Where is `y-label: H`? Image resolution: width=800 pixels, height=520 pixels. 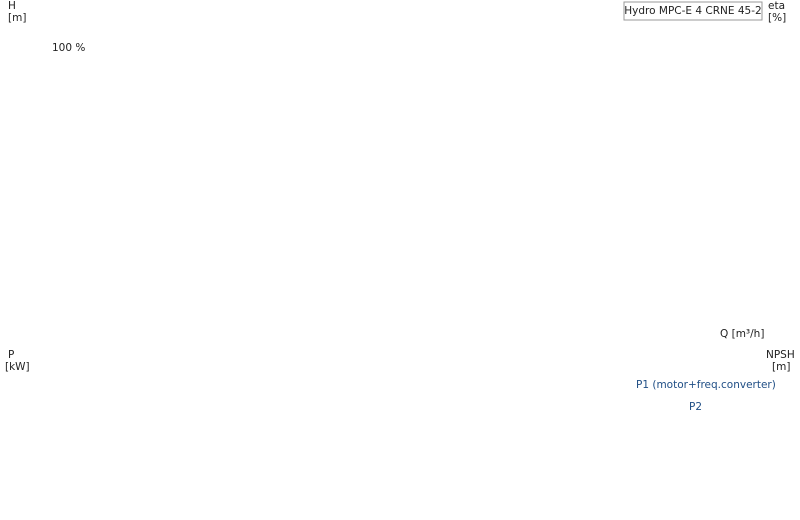
y-label: H is located at coordinates (12, 6).